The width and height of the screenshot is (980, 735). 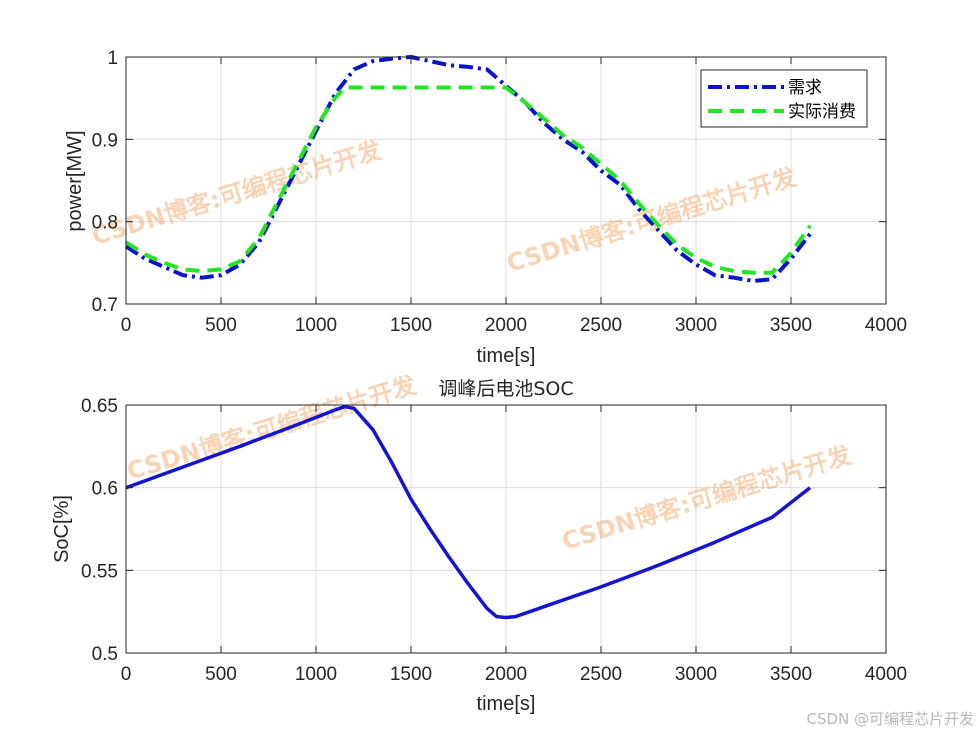 What do you see at coordinates (791, 325) in the screenshot?
I see `power-x-tick-label: 3500` at bounding box center [791, 325].